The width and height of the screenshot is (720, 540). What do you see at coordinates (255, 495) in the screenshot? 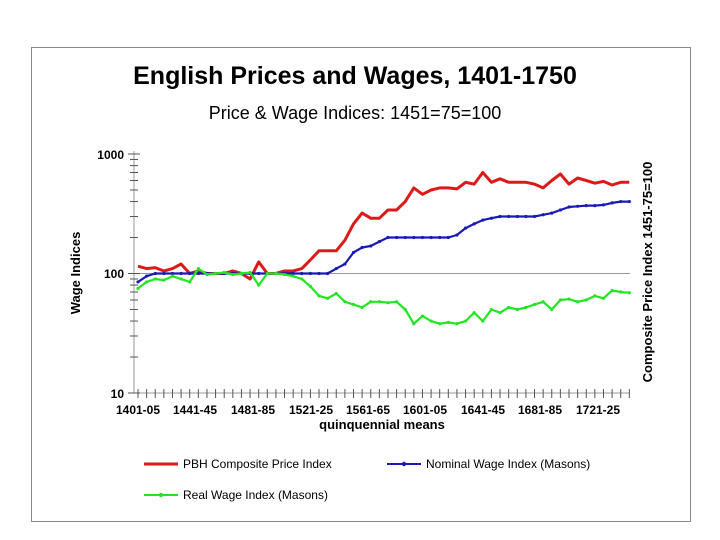
I see `legend-label-real: Real Wage Index (Masons)` at bounding box center [255, 495].